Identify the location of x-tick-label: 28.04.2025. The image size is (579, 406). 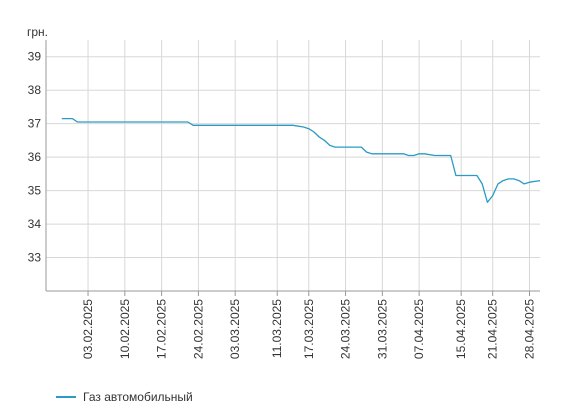
(529, 329).